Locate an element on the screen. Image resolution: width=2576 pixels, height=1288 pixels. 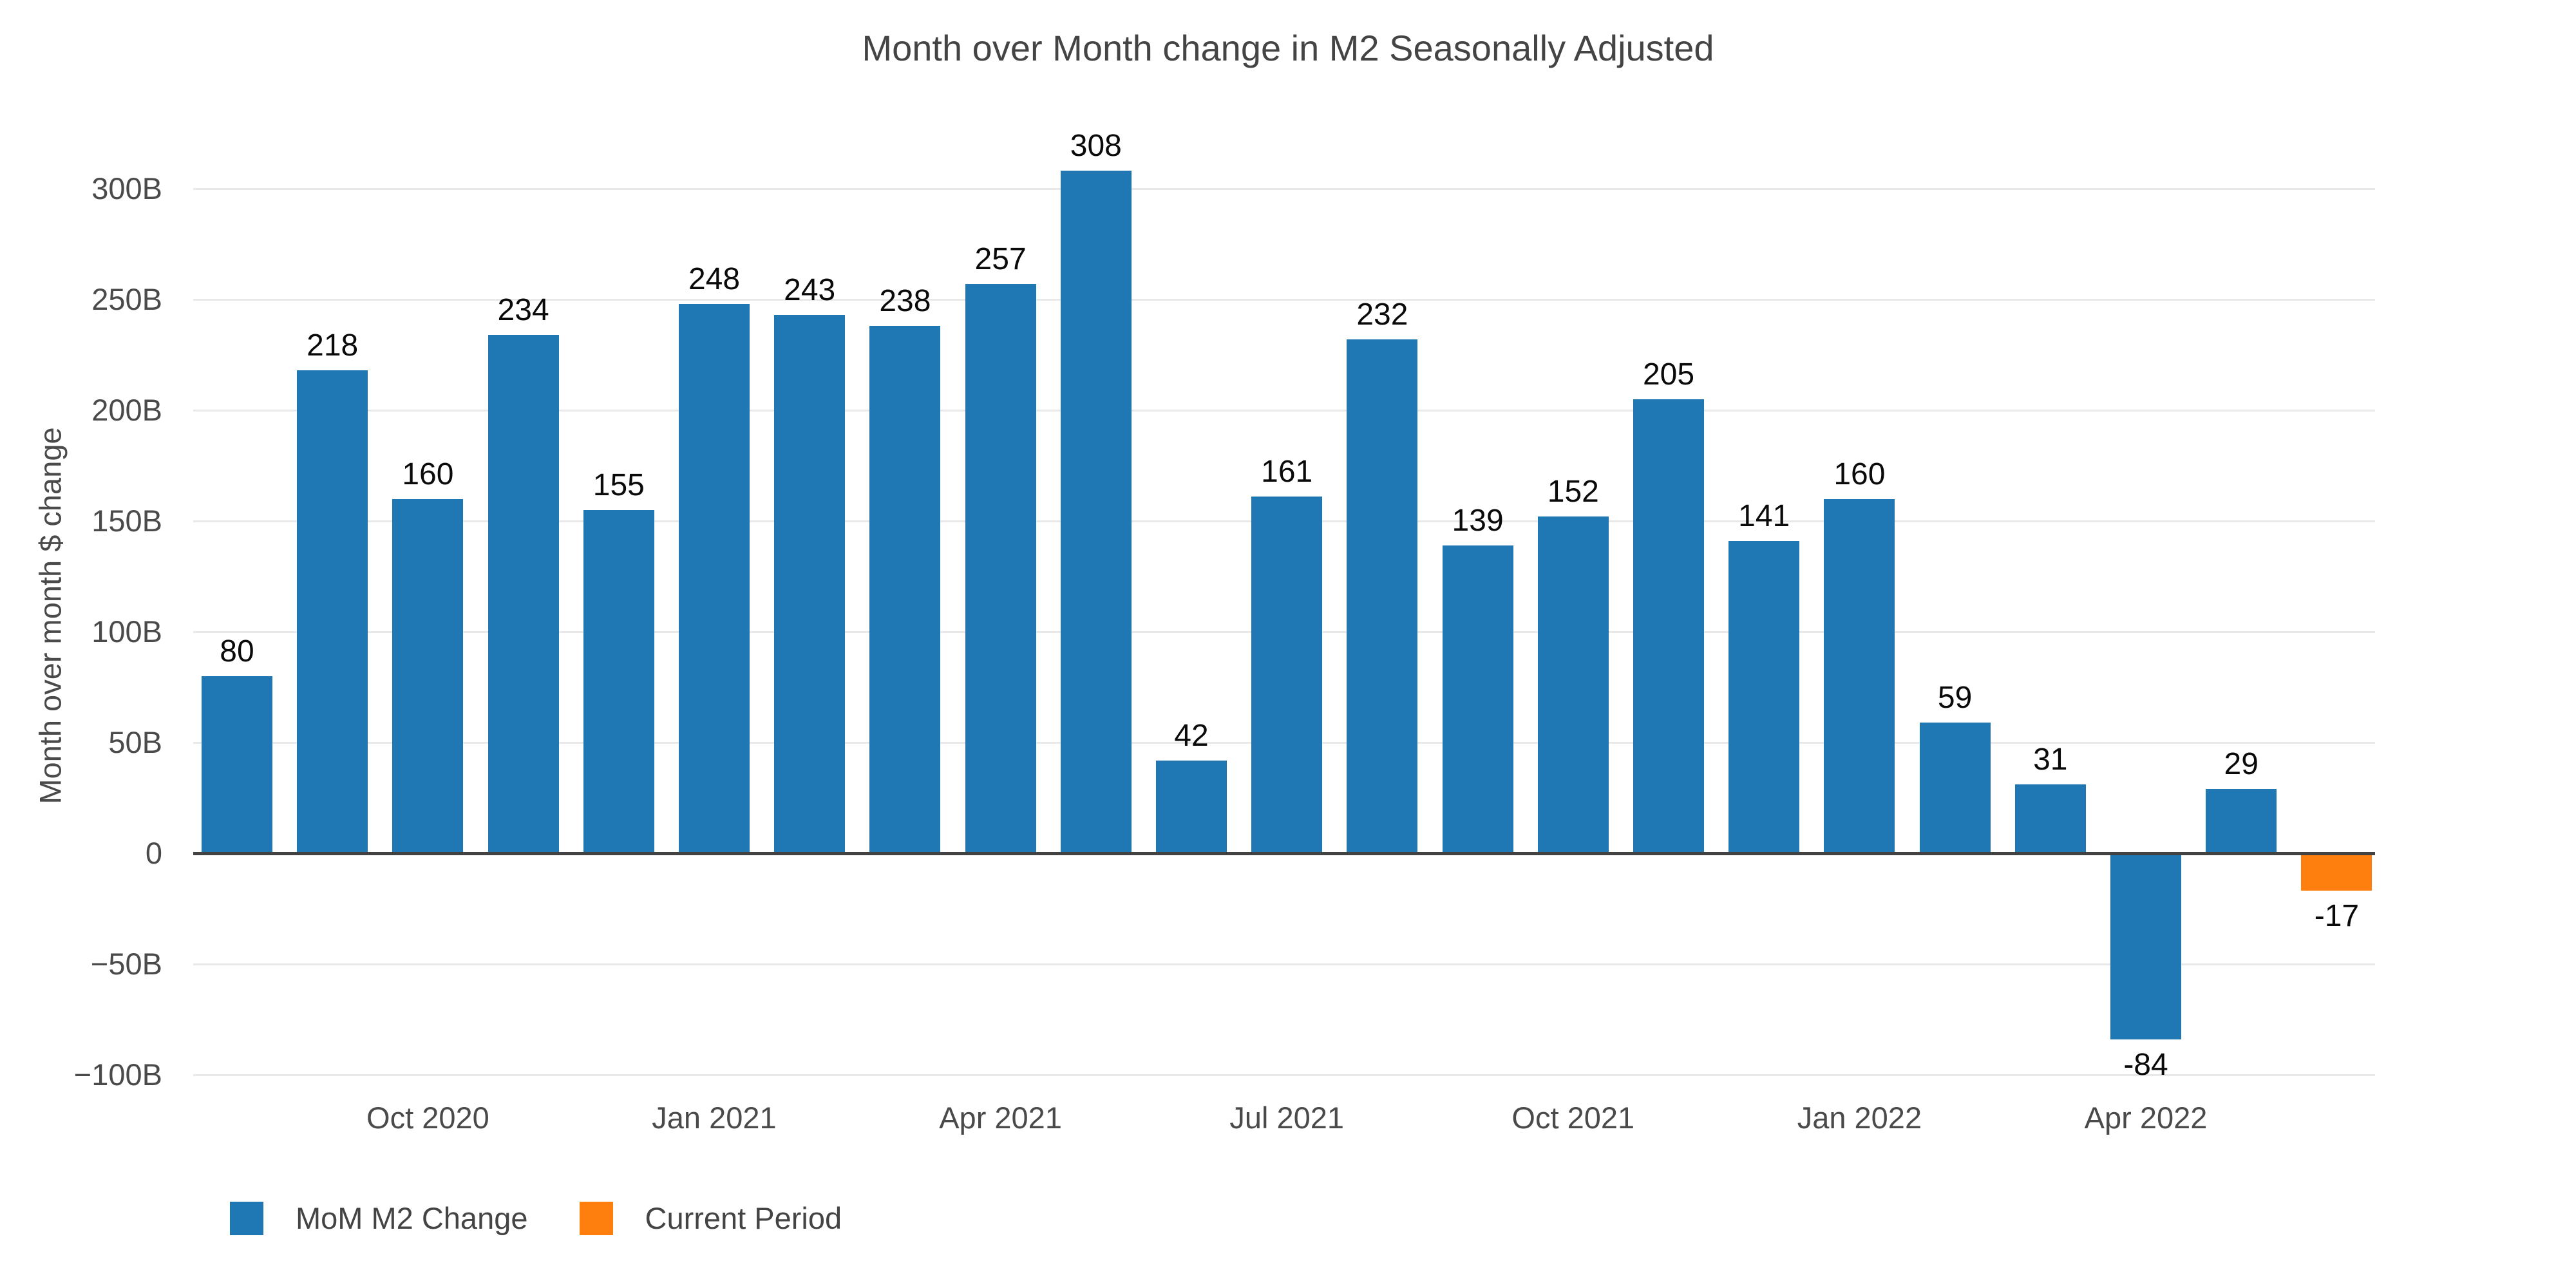
legend: MoM M2 Change Current Period is located at coordinates (536, 1218).